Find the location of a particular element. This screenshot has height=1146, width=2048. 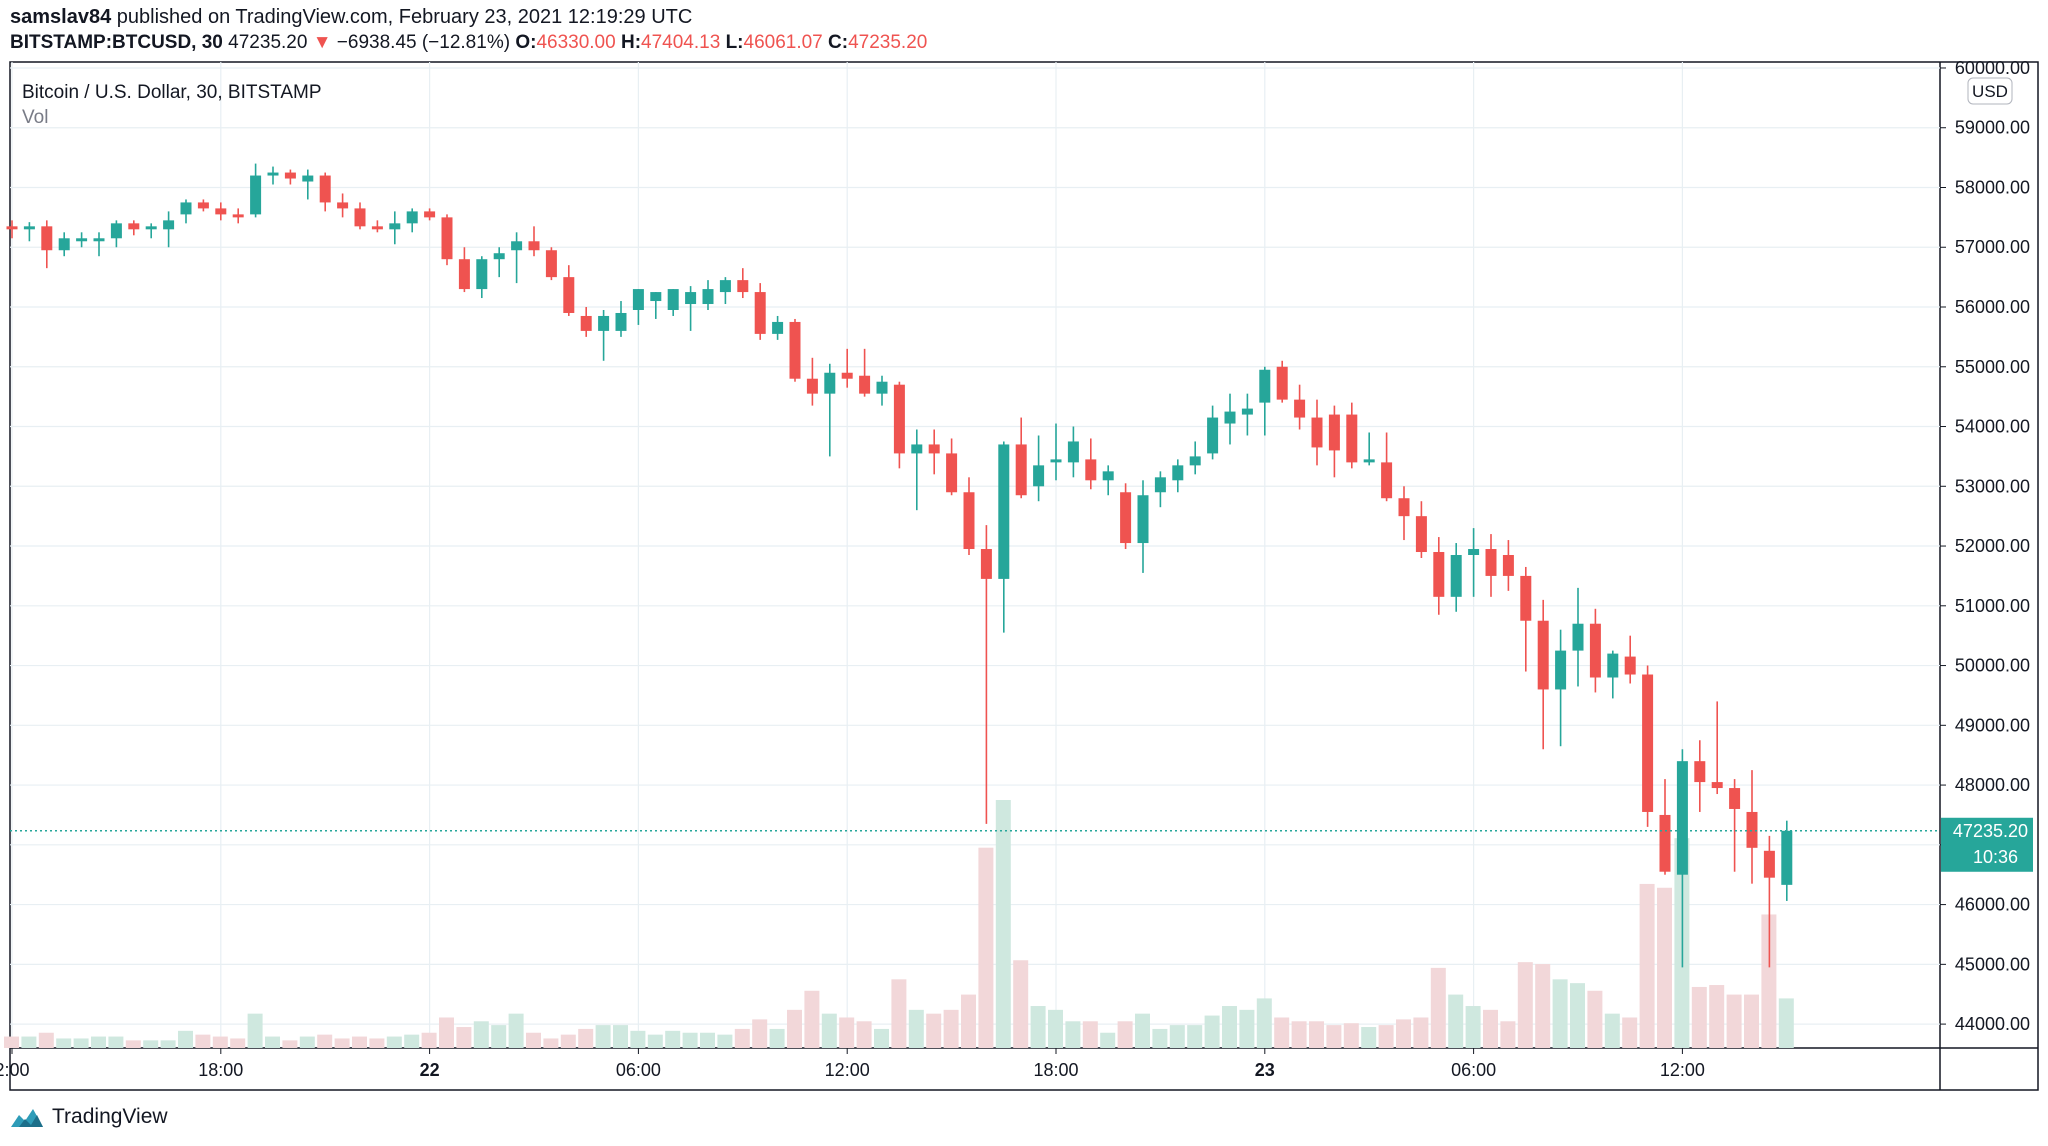

time-axis: 2:00 18:00 22 06:00 12:00 18:00 23 06:00 12:00 is located at coordinates (852, 1064).